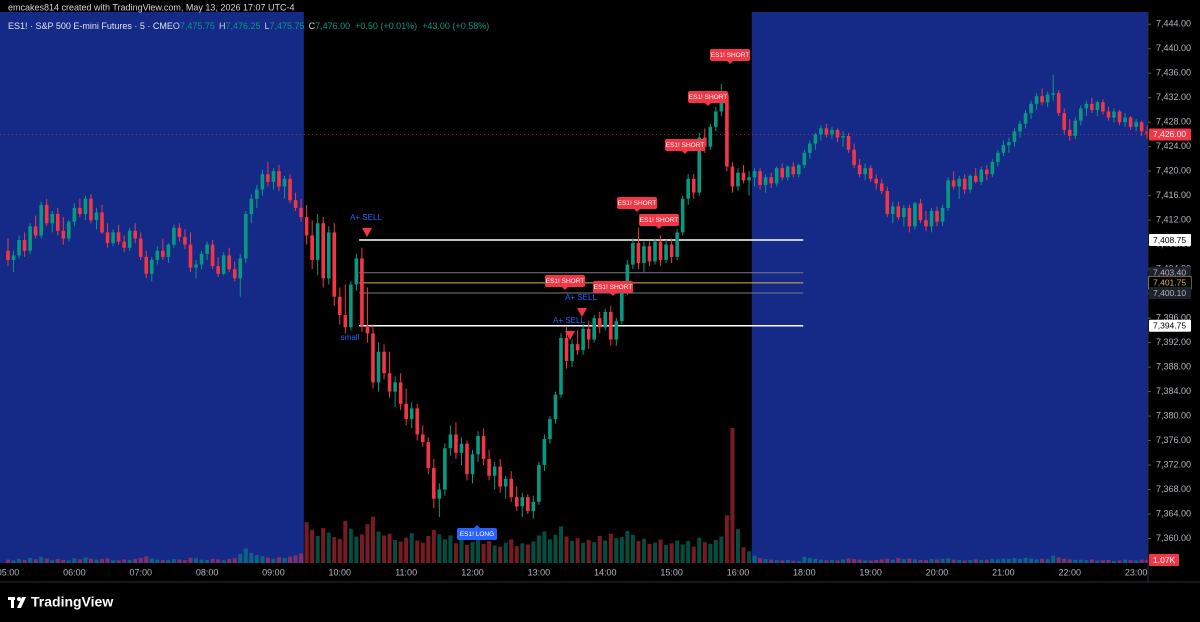 The height and width of the screenshot is (622, 1200). I want to click on y-tick-label: 7,380.00, so click(1173, 415).